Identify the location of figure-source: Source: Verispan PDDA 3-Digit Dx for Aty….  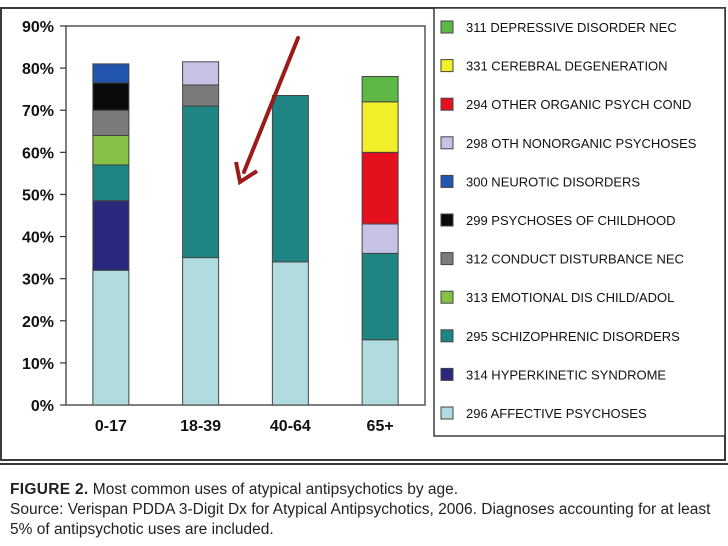
(360, 519).